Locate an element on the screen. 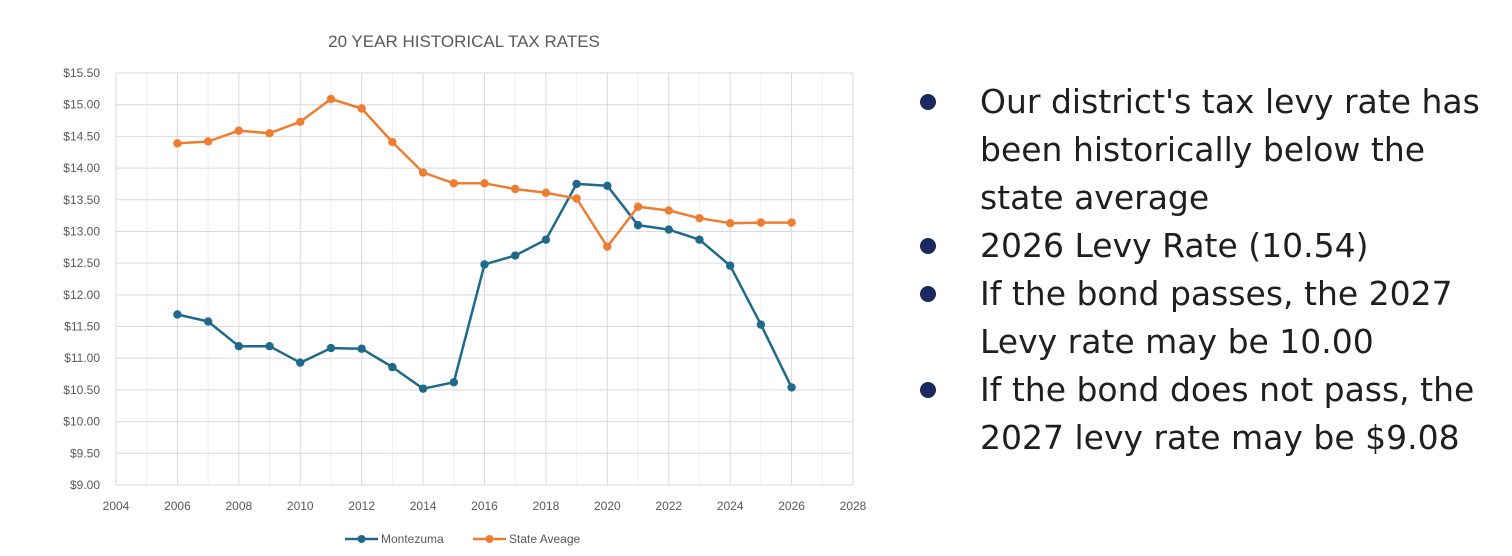  y-tick-label: $11.50 is located at coordinates (82, 327).